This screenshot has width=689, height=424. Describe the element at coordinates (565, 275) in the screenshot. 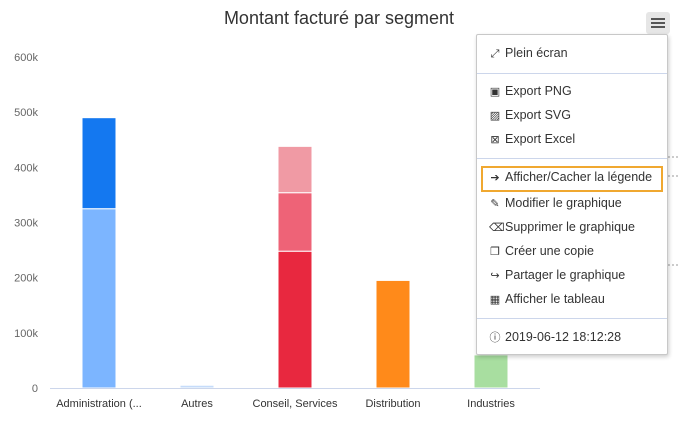

I see `menu-item-label: Partager le graphique` at that location.